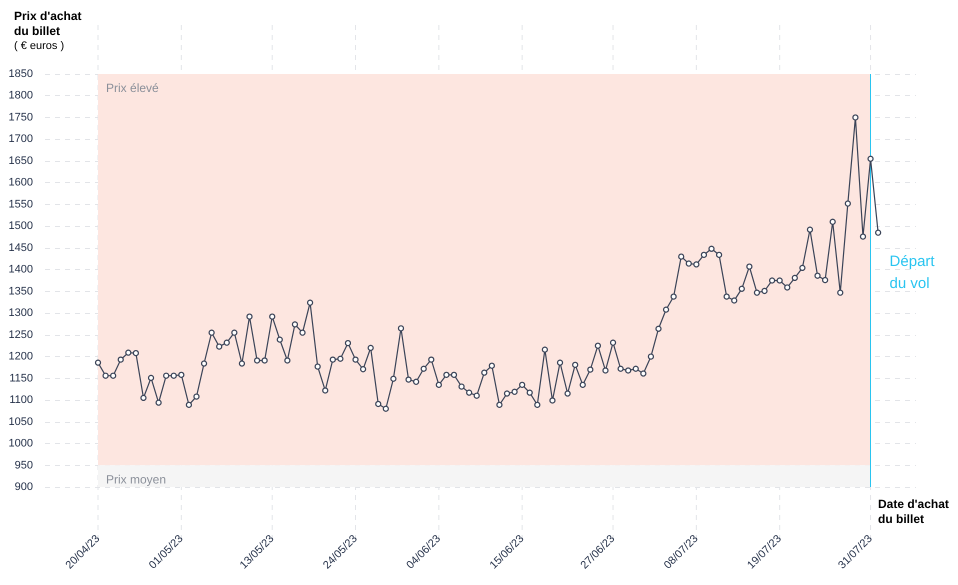 This screenshot has width=958, height=585. What do you see at coordinates (21, 378) in the screenshot?
I see `y-tick-label: 1150` at bounding box center [21, 378].